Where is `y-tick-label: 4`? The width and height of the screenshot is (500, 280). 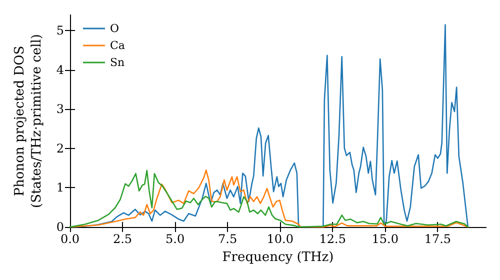 y-tick-label: 4 is located at coordinates (60, 69).